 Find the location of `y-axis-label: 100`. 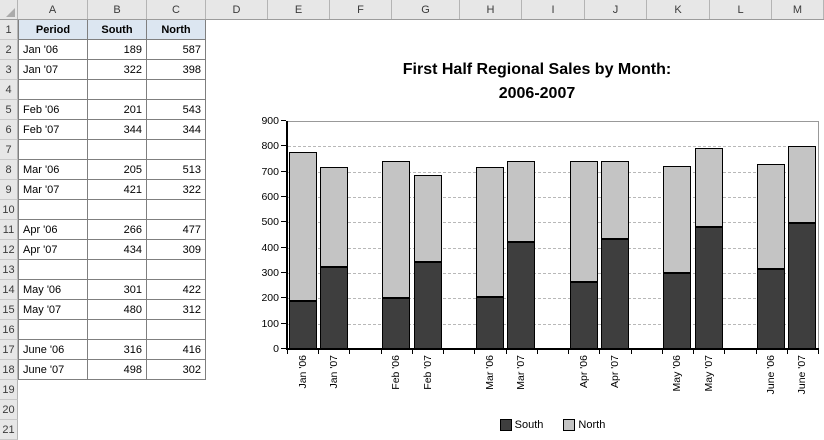

y-axis-label: 100 is located at coordinates (270, 323).